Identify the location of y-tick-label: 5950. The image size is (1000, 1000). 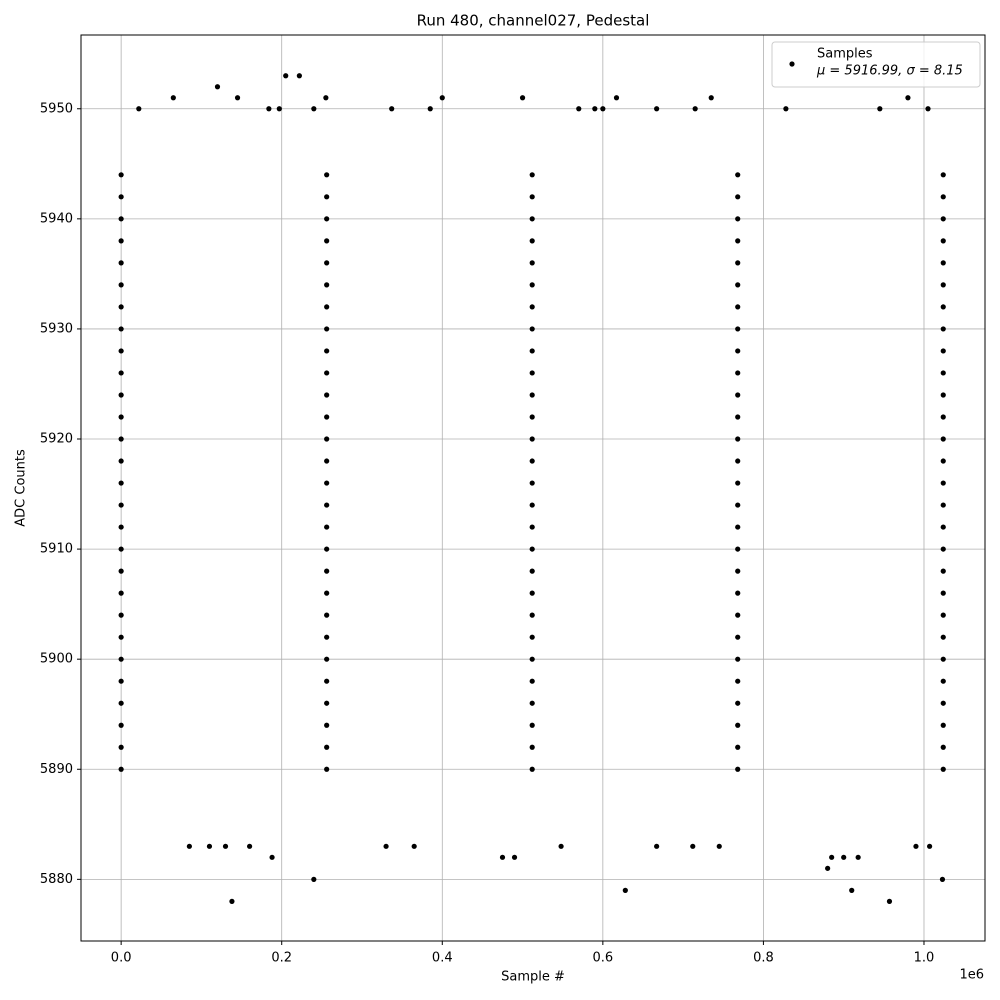
(56, 108).